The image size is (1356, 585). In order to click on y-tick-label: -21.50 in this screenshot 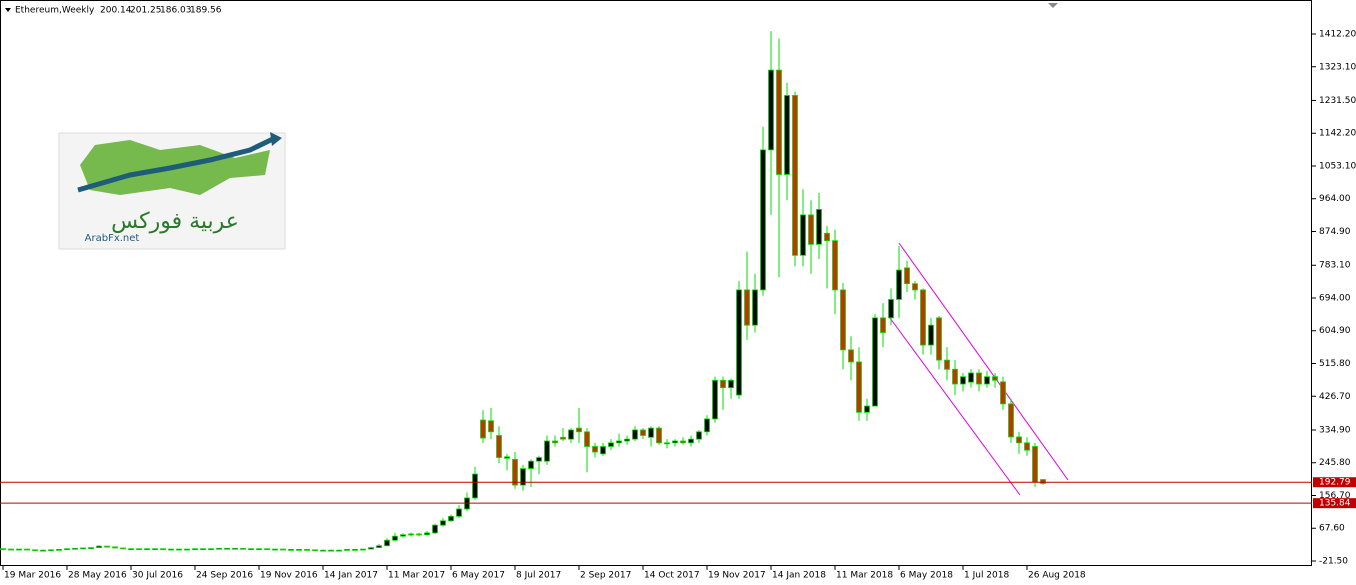, I will do `click(1333, 562)`.